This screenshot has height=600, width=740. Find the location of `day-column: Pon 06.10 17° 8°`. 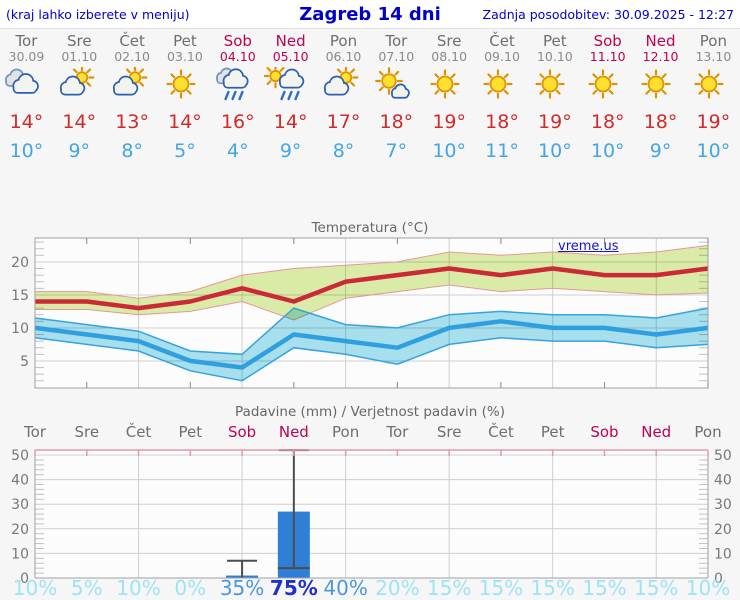

day-column: Pon 06.10 17° 8° is located at coordinates (343, 101).